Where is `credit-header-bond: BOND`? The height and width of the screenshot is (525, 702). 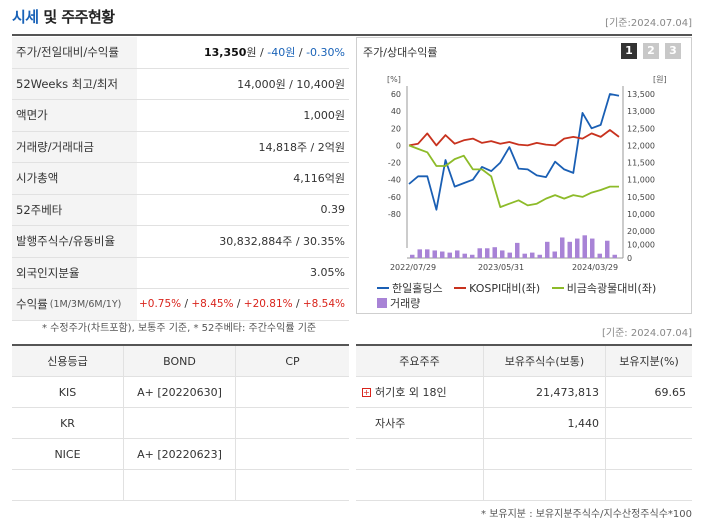 credit-header-bond: BOND is located at coordinates (180, 361).